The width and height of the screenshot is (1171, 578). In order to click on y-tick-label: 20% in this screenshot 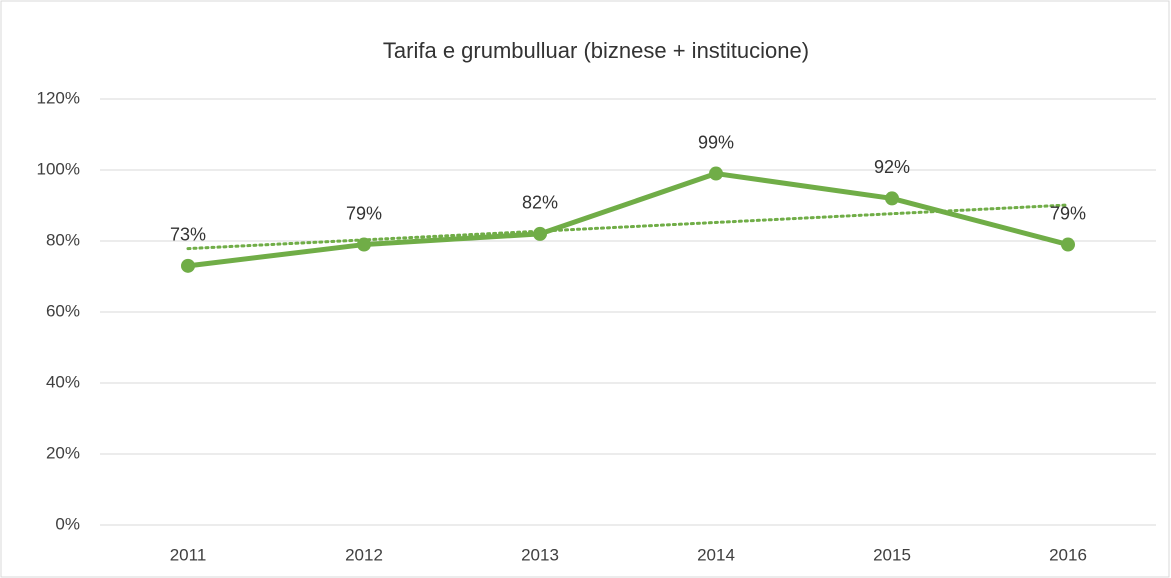, I will do `click(63, 452)`.